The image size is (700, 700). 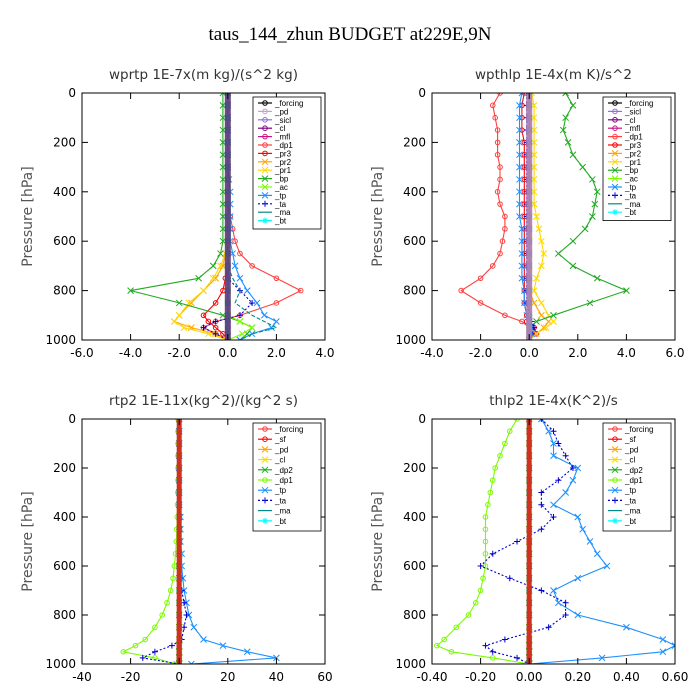 What do you see at coordinates (281, 187) in the screenshot?
I see `legend-label: _ac` at bounding box center [281, 187].